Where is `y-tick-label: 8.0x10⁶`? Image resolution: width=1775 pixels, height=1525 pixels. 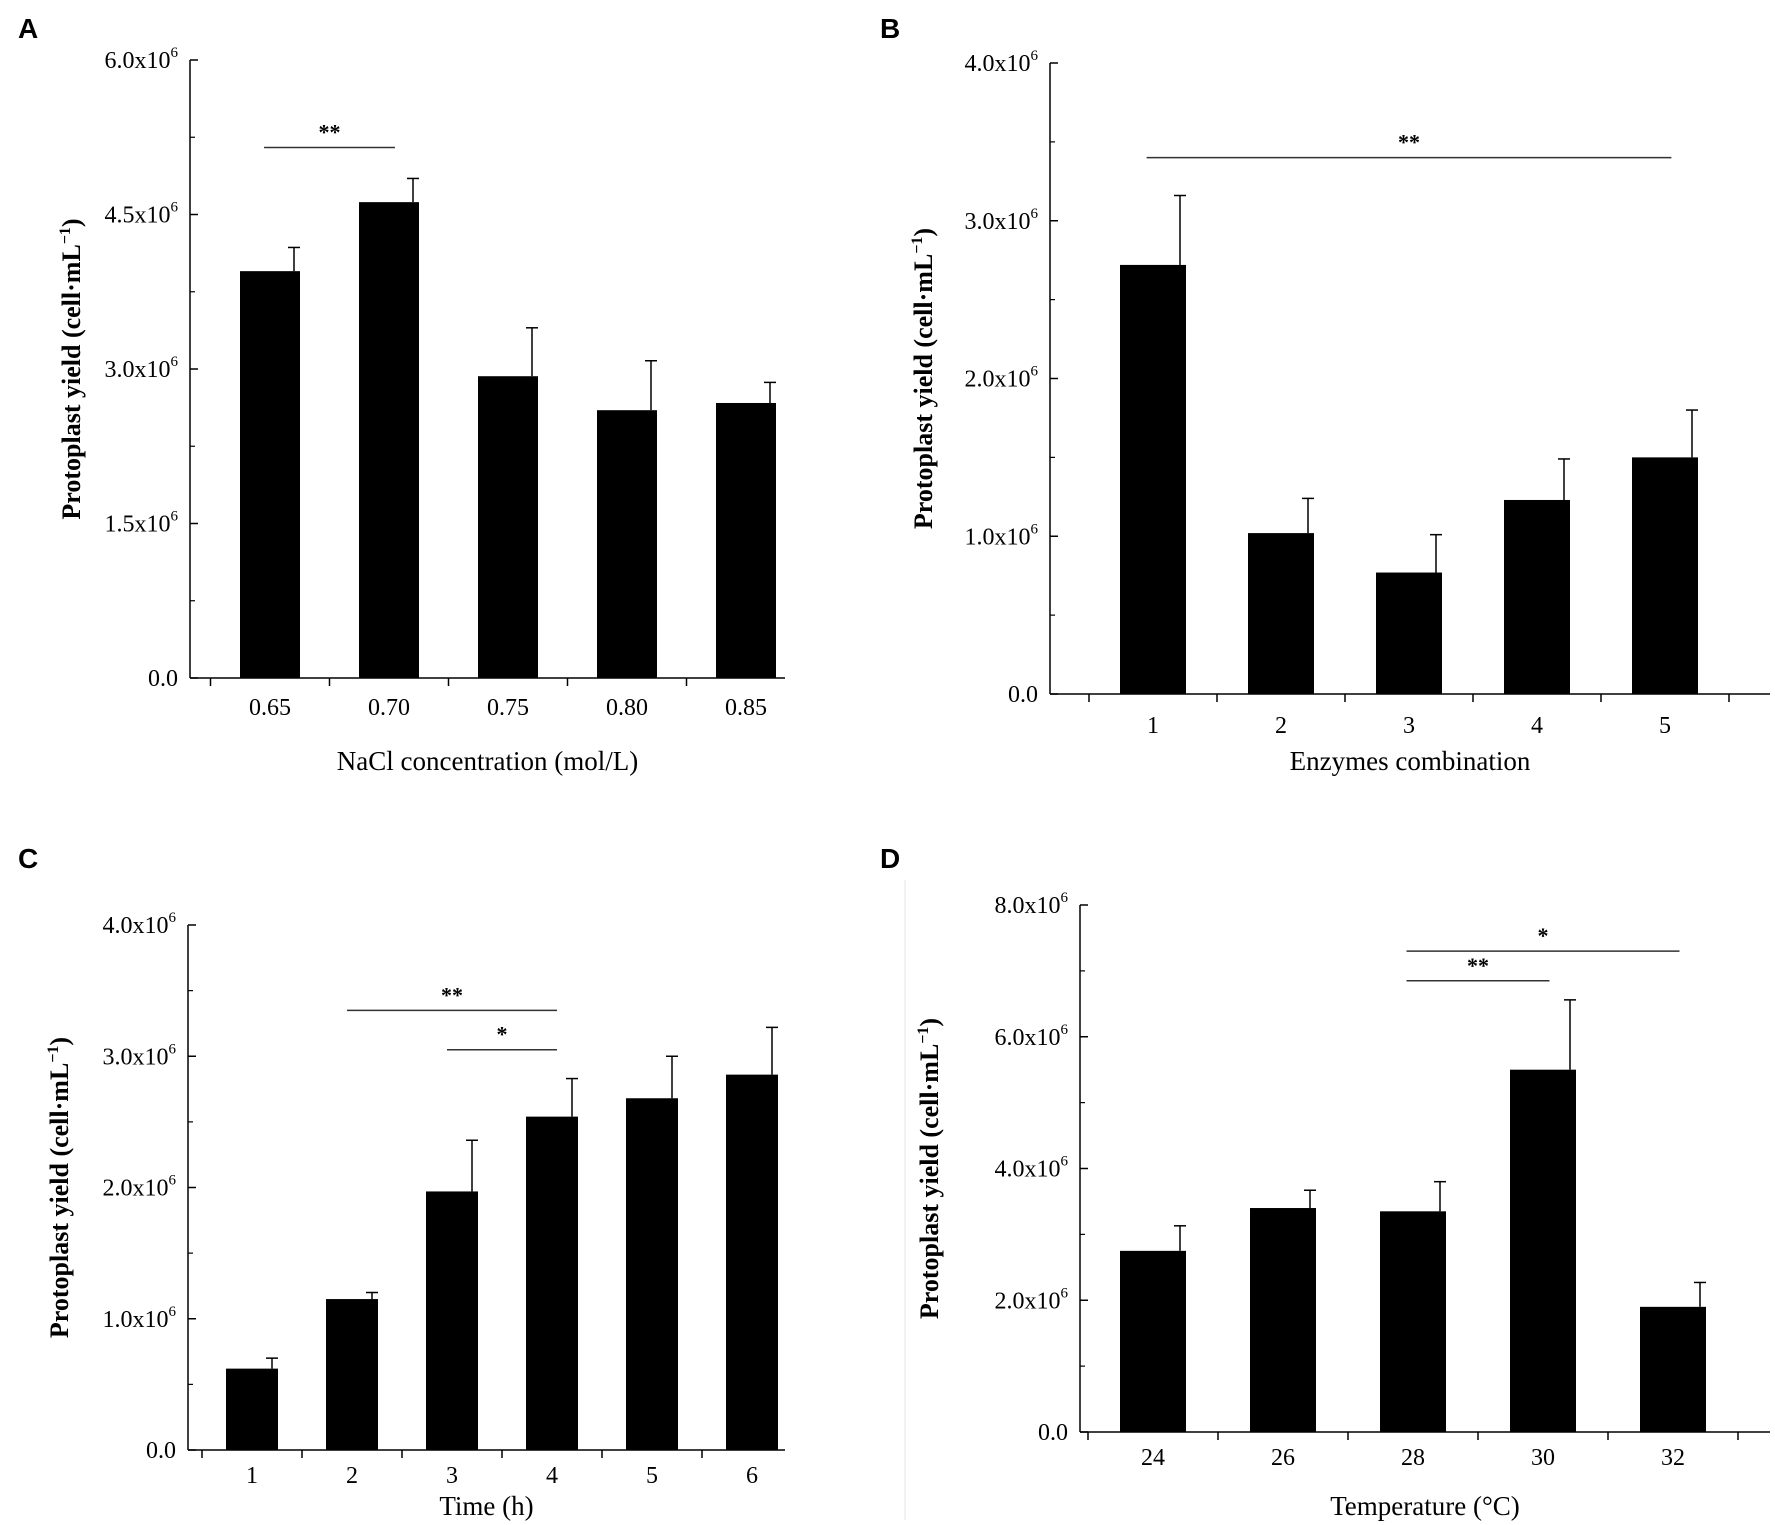
y-tick-label: 8.0x10⁶ is located at coordinates (1032, 904).